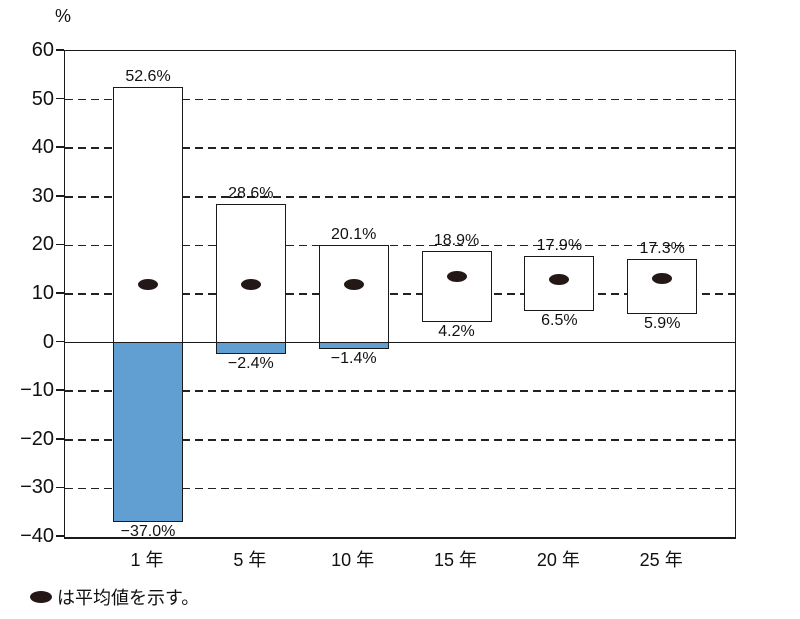 This screenshot has width=800, height=619. Describe the element at coordinates (353, 296) in the screenshot. I see `range-bar: 20.1% −1.4%` at that location.